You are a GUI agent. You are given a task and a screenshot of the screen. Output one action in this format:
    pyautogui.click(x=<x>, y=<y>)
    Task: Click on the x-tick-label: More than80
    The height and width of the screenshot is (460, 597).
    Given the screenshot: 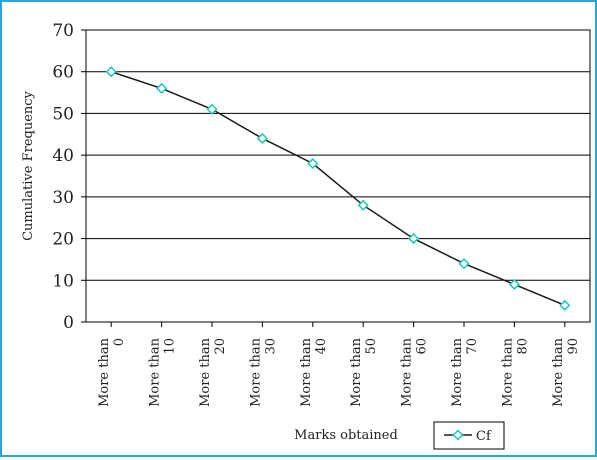 What is the action you would take?
    pyautogui.click(x=515, y=372)
    